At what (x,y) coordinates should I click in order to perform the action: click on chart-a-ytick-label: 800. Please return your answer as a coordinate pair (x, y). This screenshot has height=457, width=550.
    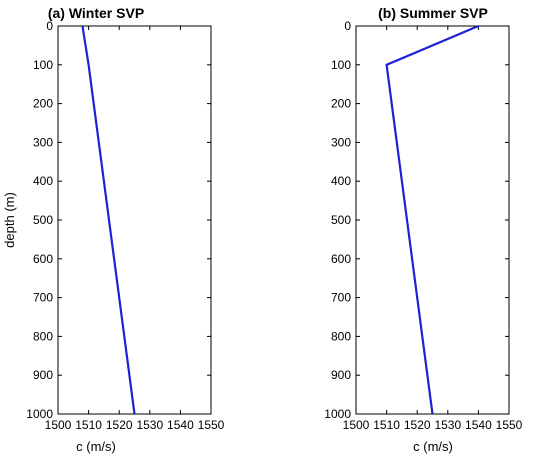
    Looking at the image, I should click on (43, 336).